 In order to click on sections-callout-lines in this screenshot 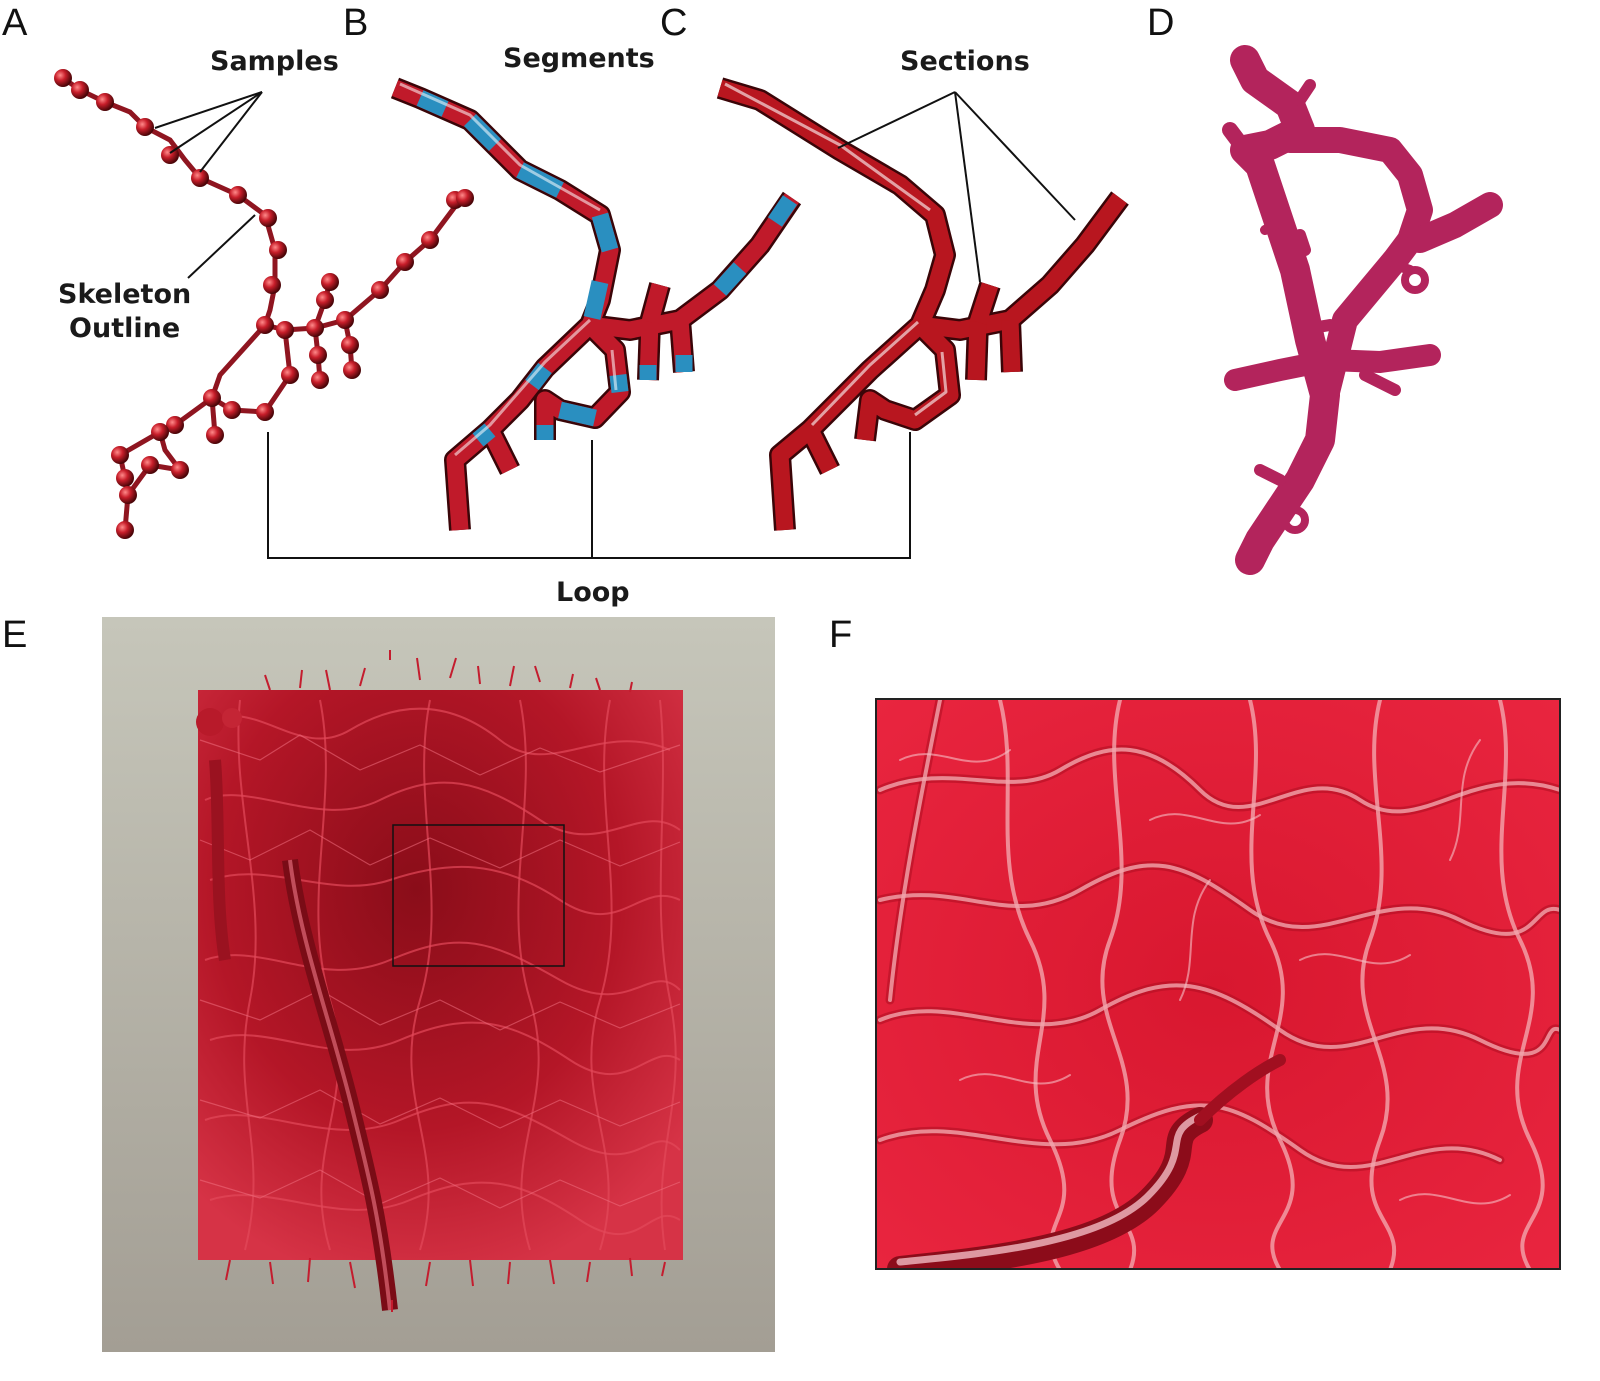, I will do `click(956, 187)`.